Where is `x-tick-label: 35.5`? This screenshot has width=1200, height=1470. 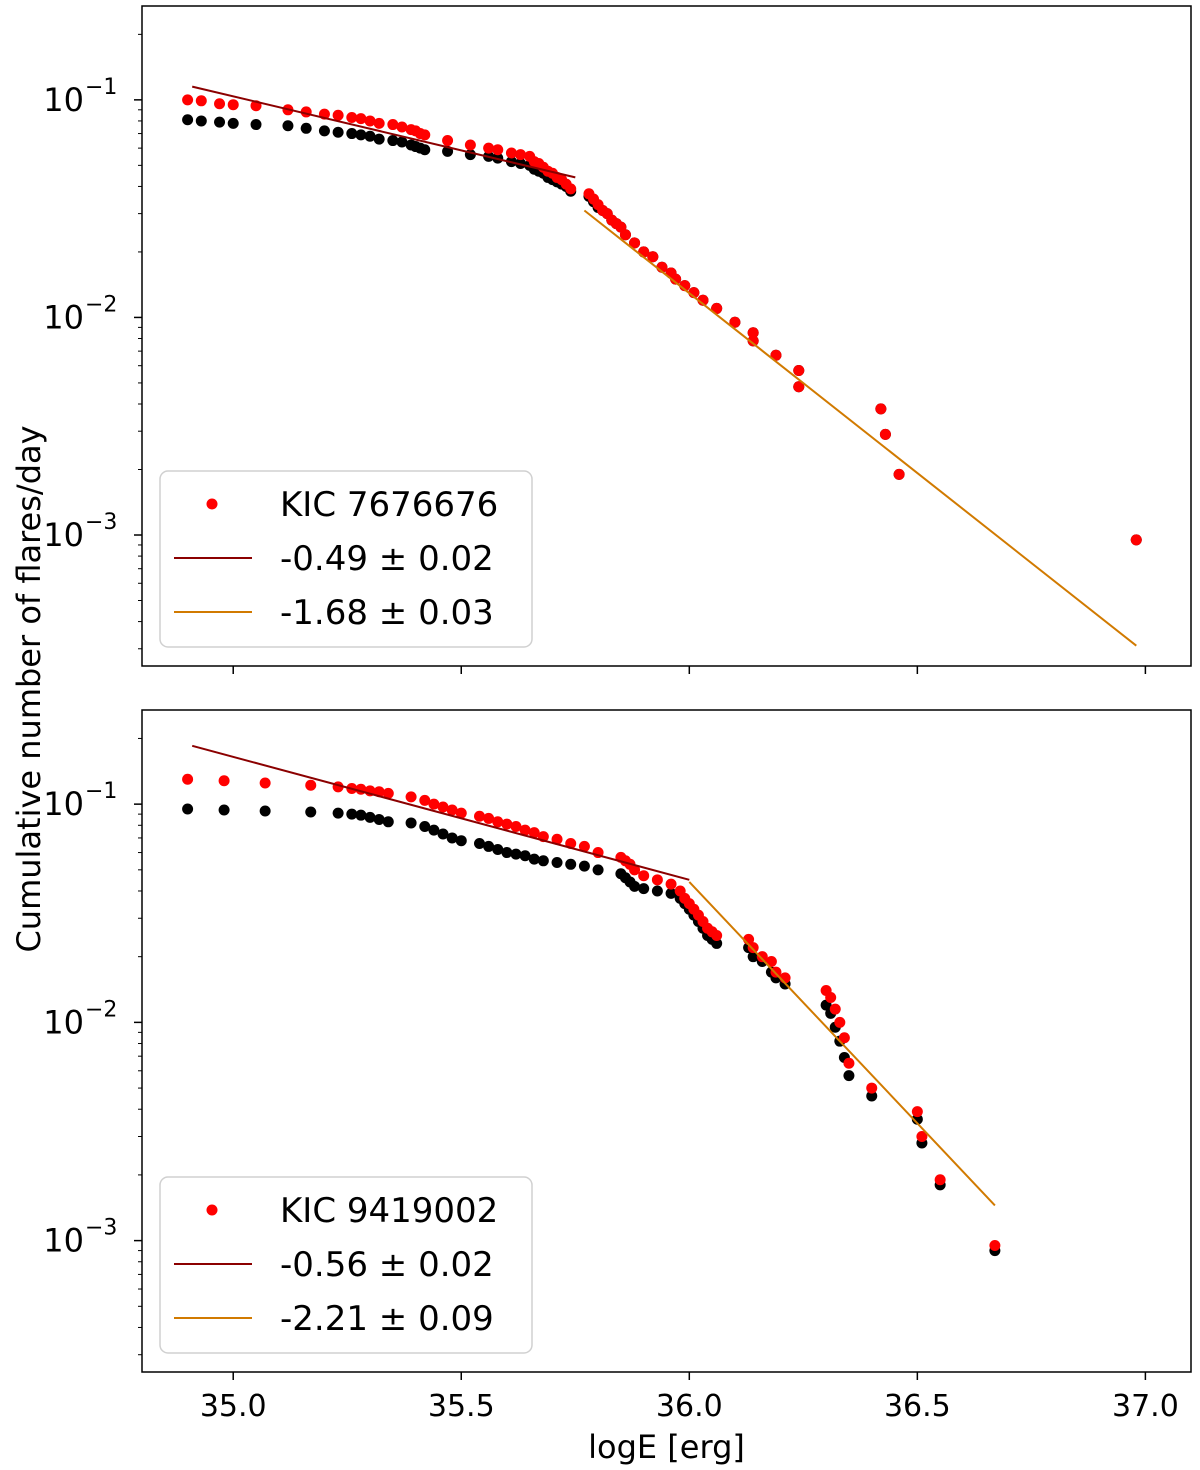
x-tick-label: 35.5 is located at coordinates (461, 1406).